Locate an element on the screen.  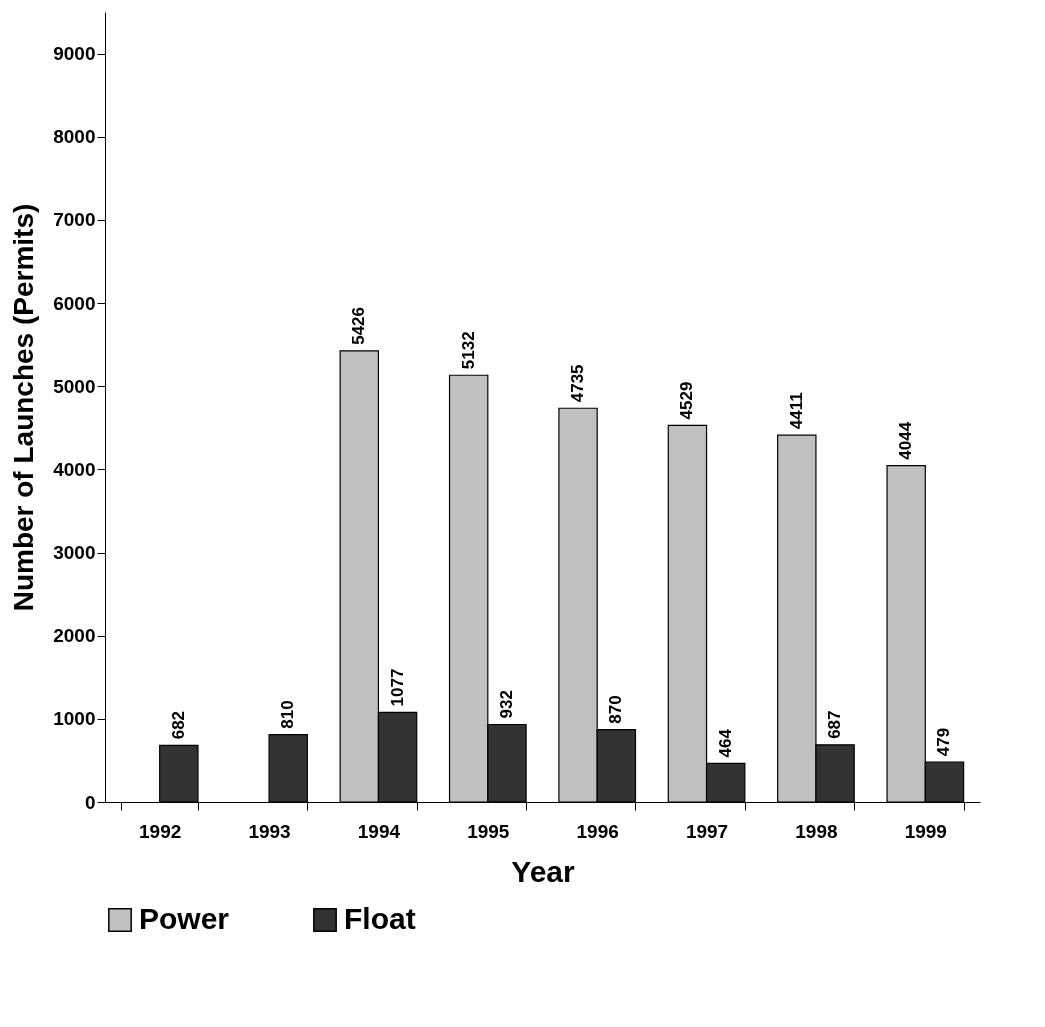
data-label: 4411 is located at coordinates (796, 411).